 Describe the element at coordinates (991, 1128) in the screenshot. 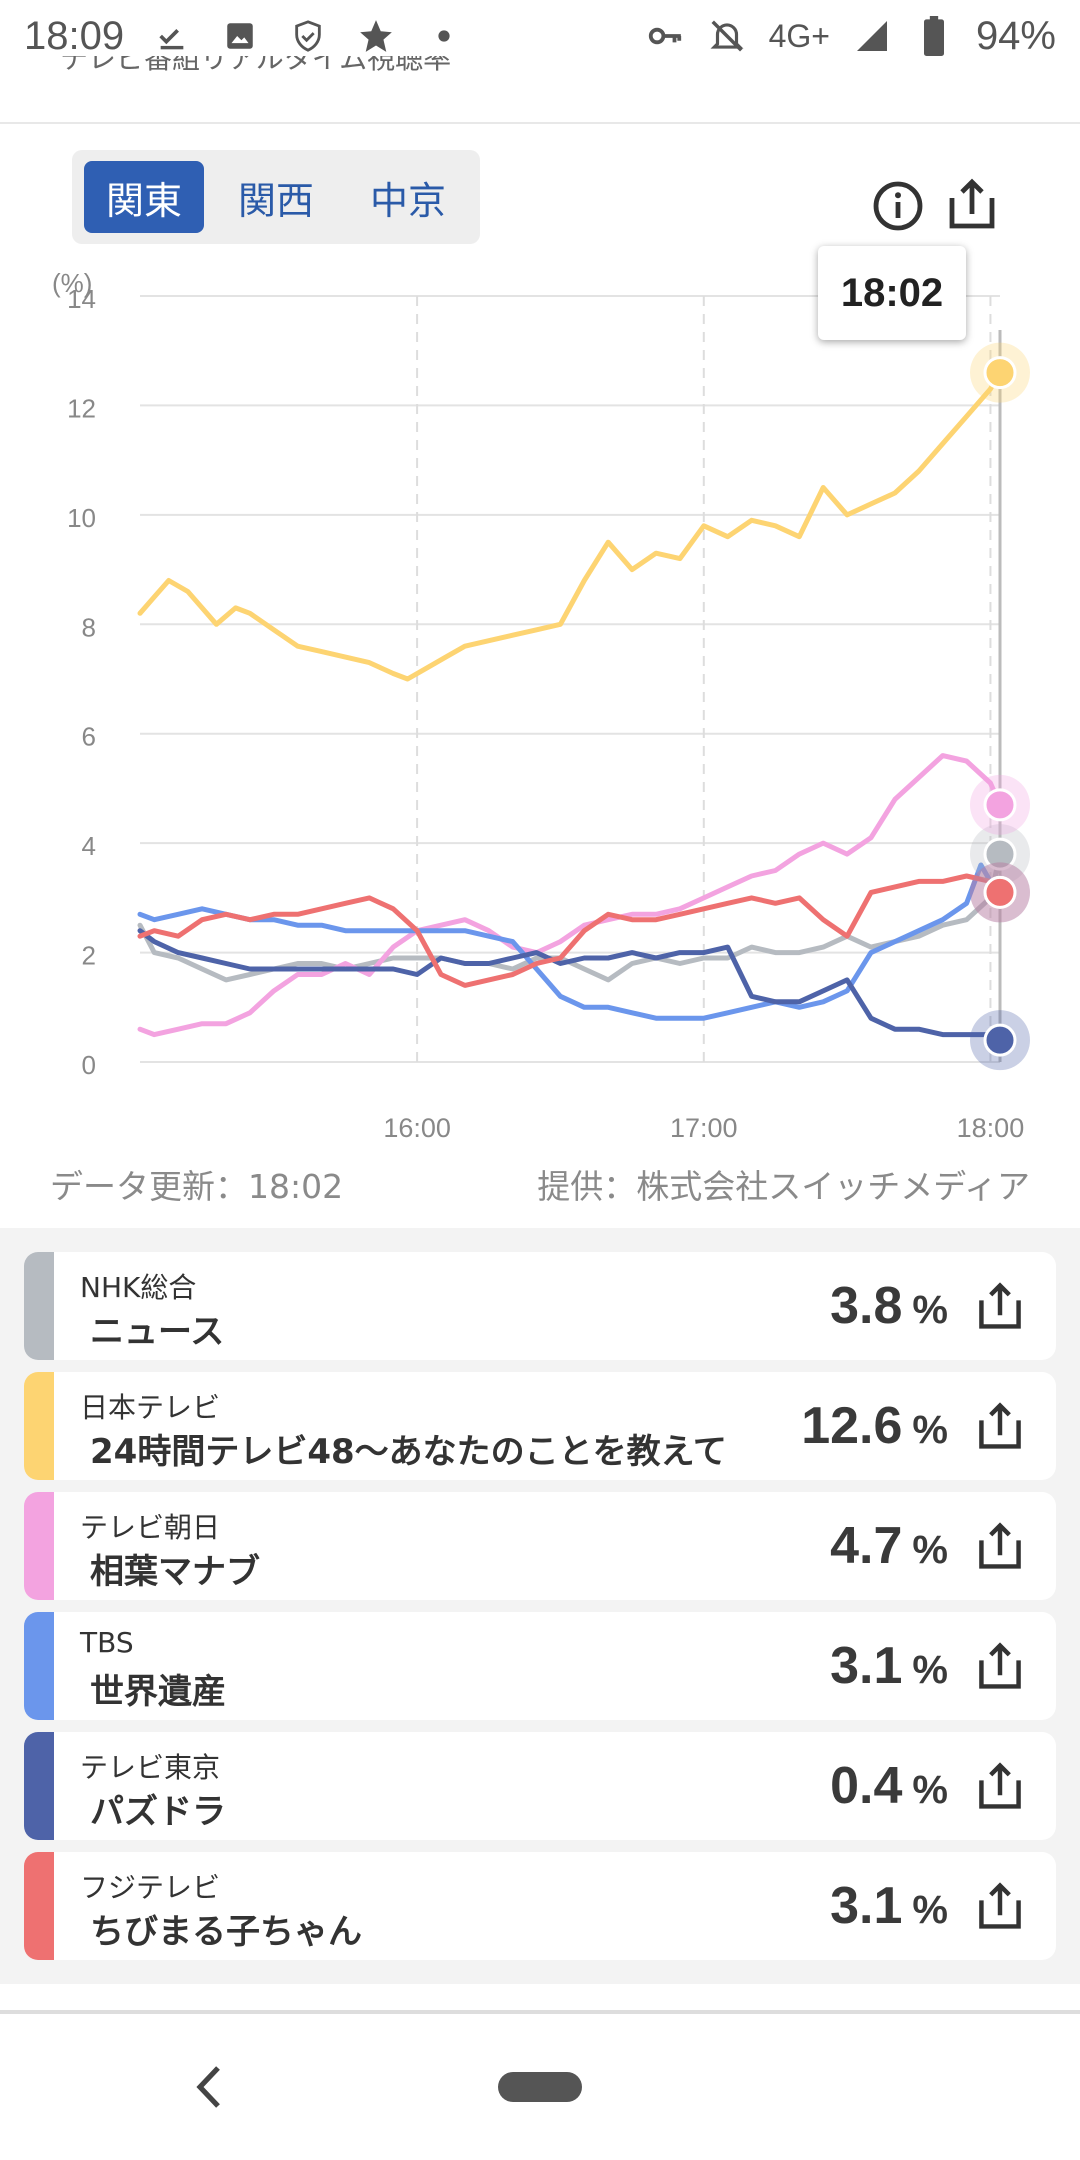

I see `x-tick-label: 18:00` at that location.